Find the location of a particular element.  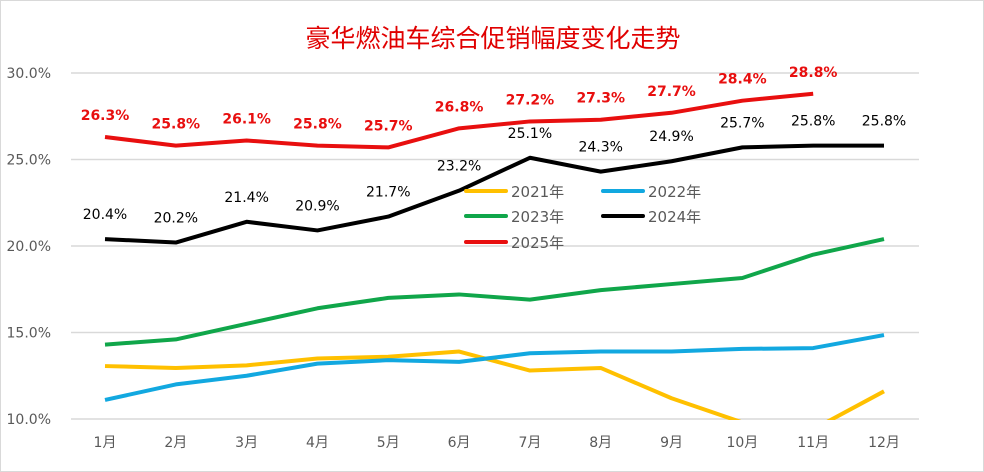

legend-label: 2025年 is located at coordinates (537, 243).